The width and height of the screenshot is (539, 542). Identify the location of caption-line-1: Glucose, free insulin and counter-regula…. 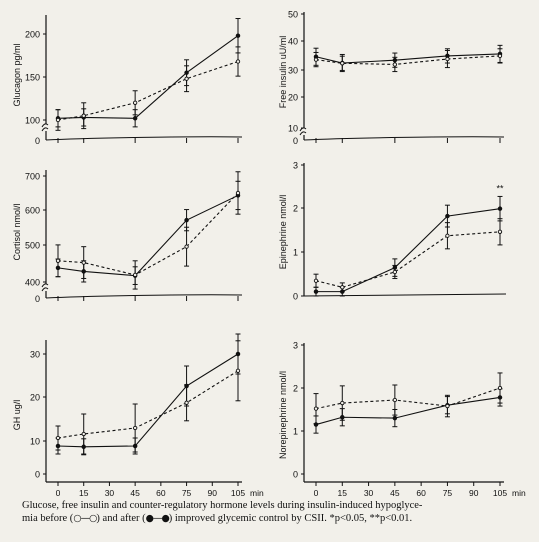
(222, 505).